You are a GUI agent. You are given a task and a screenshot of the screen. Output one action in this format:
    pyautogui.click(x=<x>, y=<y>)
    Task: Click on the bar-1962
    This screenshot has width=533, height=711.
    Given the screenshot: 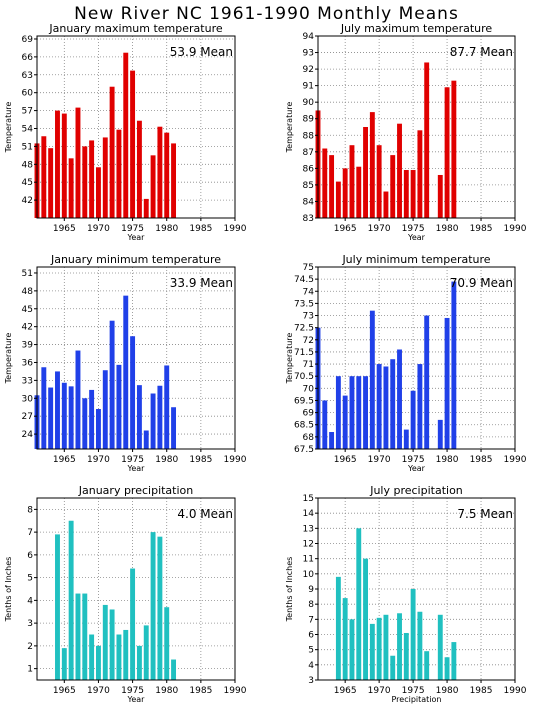 What is the action you would take?
    pyautogui.click(x=325, y=183)
    